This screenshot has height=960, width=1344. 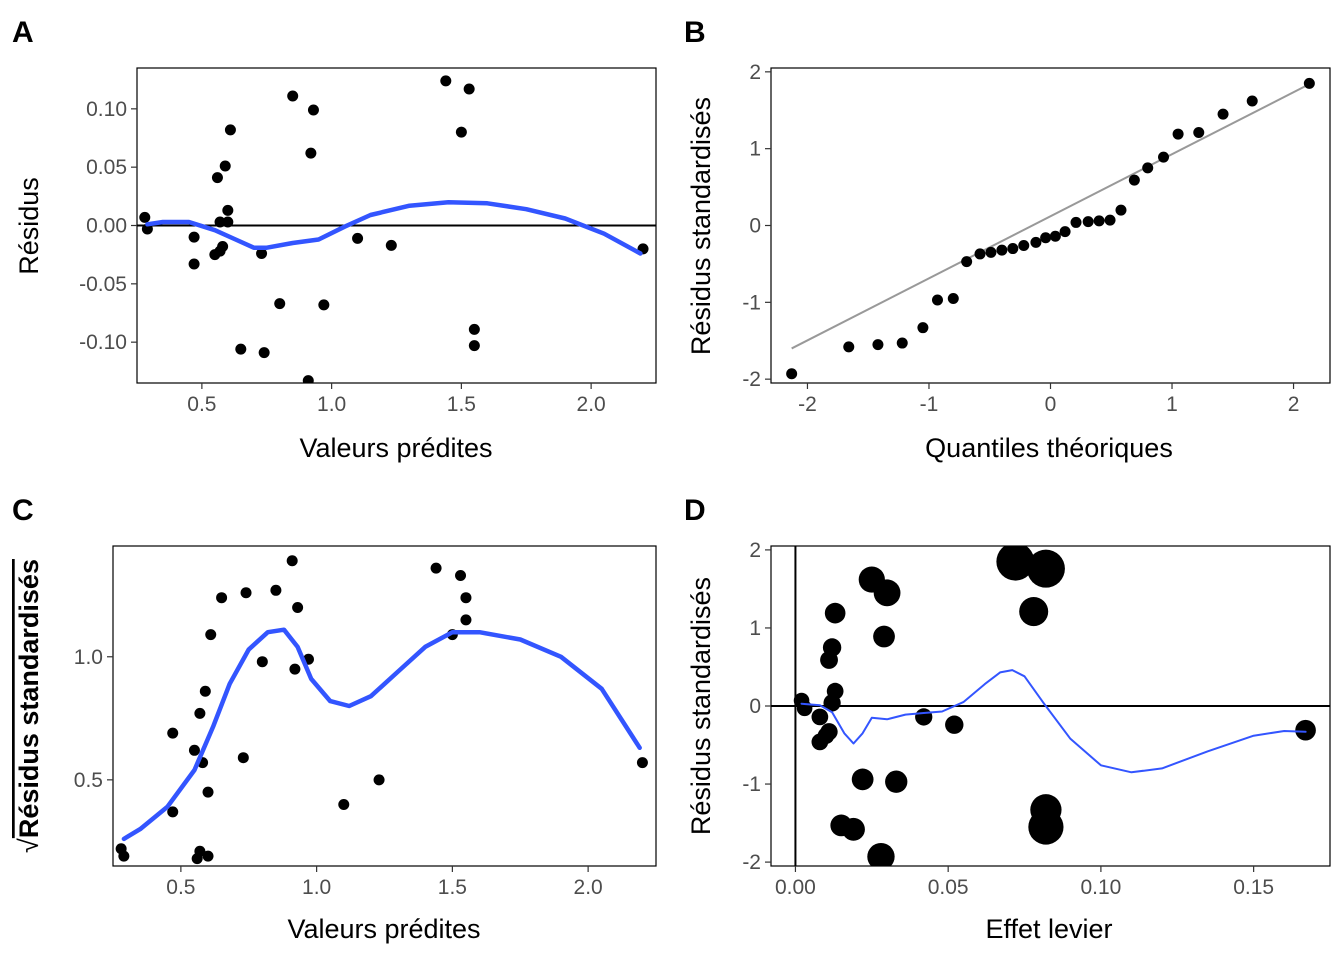 What do you see at coordinates (1050, 216) in the screenshot?
I see `qq-reference-line` at bounding box center [1050, 216].